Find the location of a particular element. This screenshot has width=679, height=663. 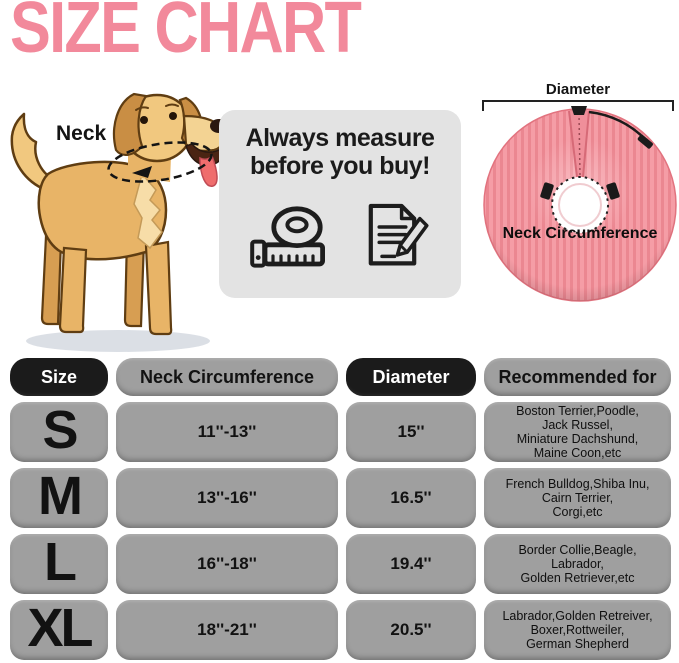

collar-diagram: Diameter Neck Circumference is located at coordinates (572, 202).